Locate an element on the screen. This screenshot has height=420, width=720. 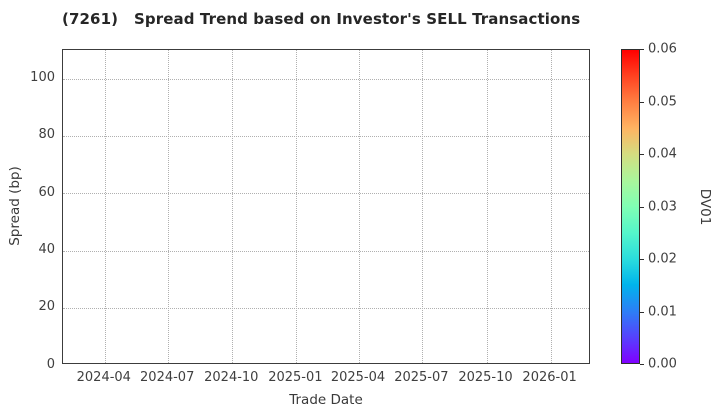
y-tick-label: 20 is located at coordinates (46, 307).